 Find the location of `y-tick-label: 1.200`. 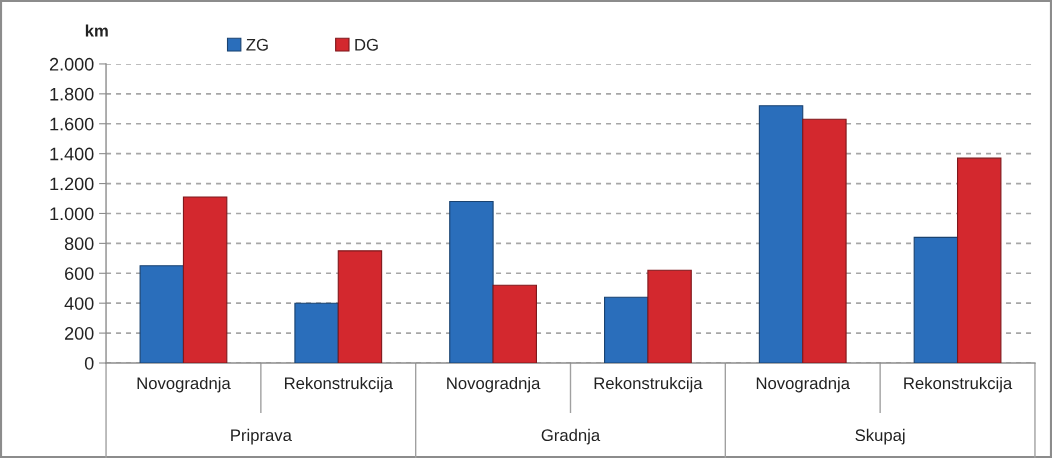

y-tick-label: 1.200 is located at coordinates (72, 184).